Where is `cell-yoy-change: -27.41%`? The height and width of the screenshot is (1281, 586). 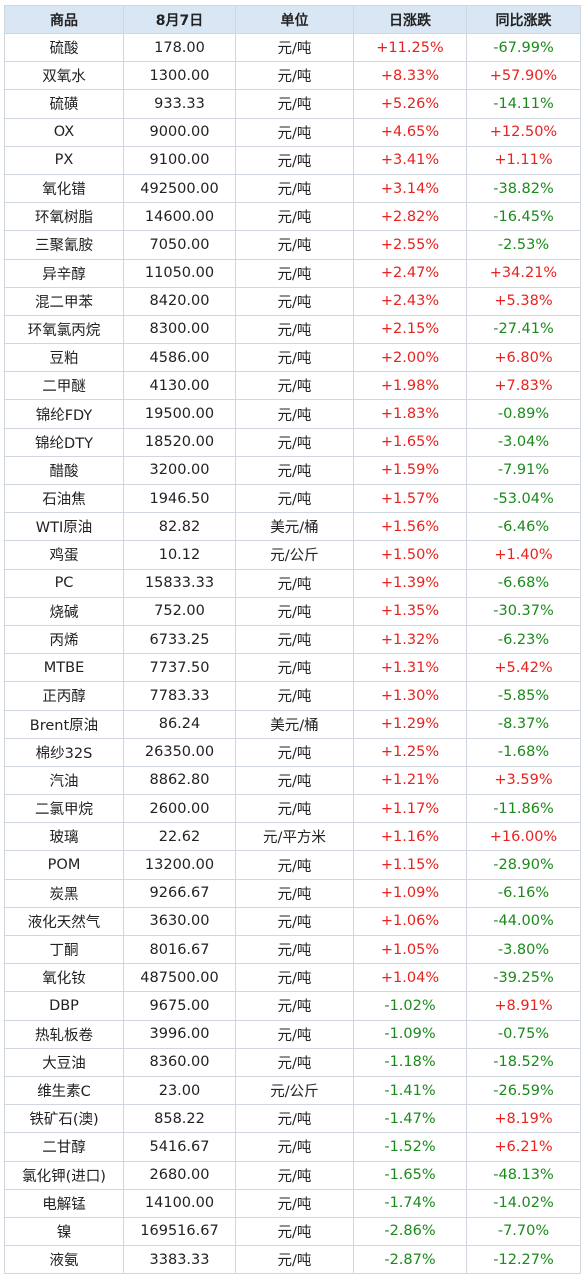
cell-yoy-change: -27.41% is located at coordinates (523, 329).